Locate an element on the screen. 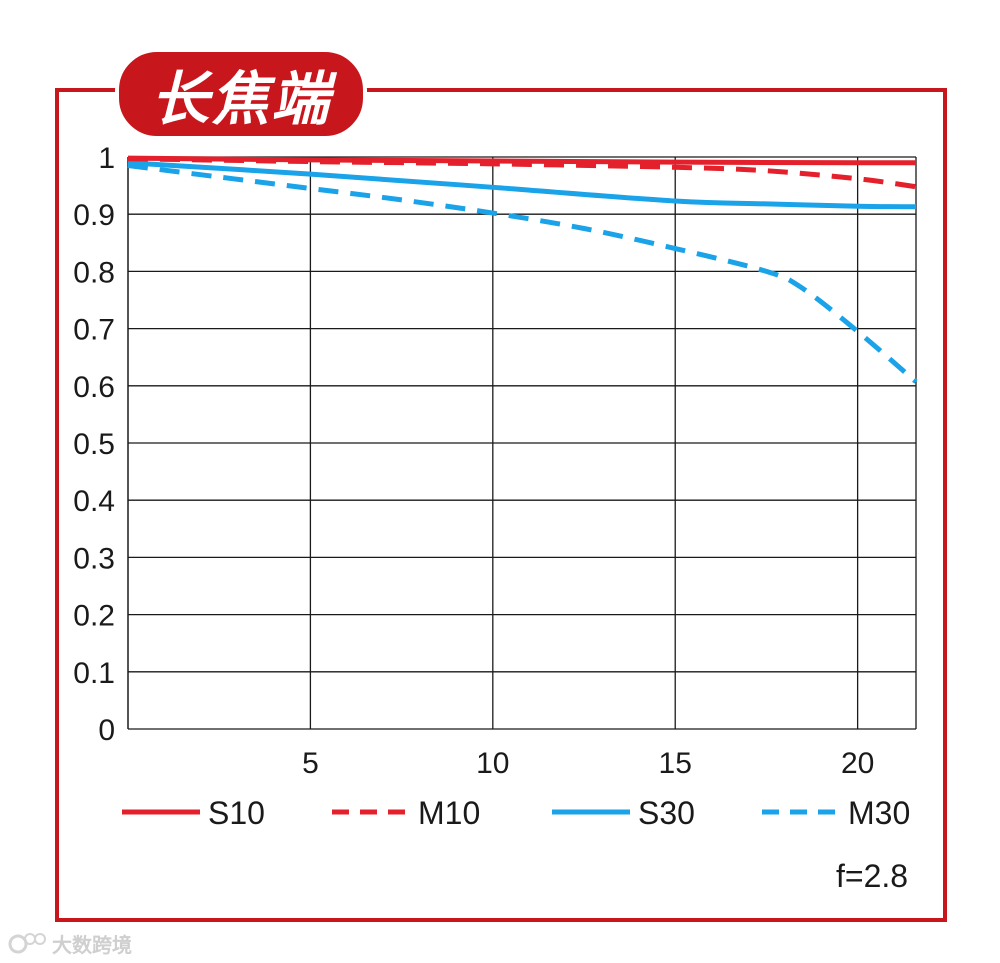  x-tick-label: 5 is located at coordinates (310, 763).